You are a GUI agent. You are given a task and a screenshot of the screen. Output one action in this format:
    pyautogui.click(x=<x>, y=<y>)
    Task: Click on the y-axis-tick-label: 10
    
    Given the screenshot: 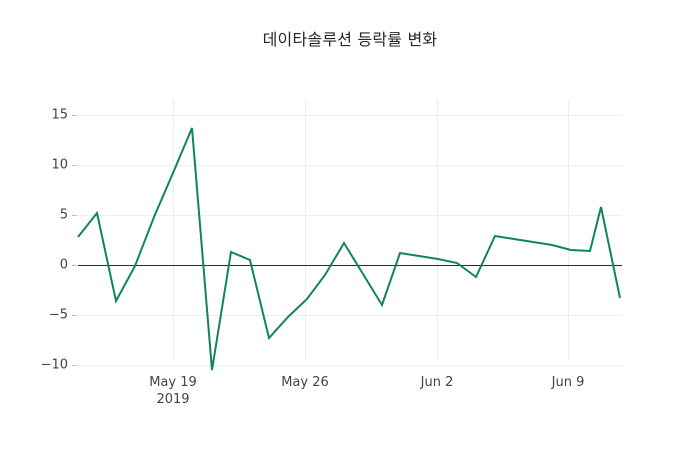 What is the action you would take?
    pyautogui.click(x=59, y=165)
    